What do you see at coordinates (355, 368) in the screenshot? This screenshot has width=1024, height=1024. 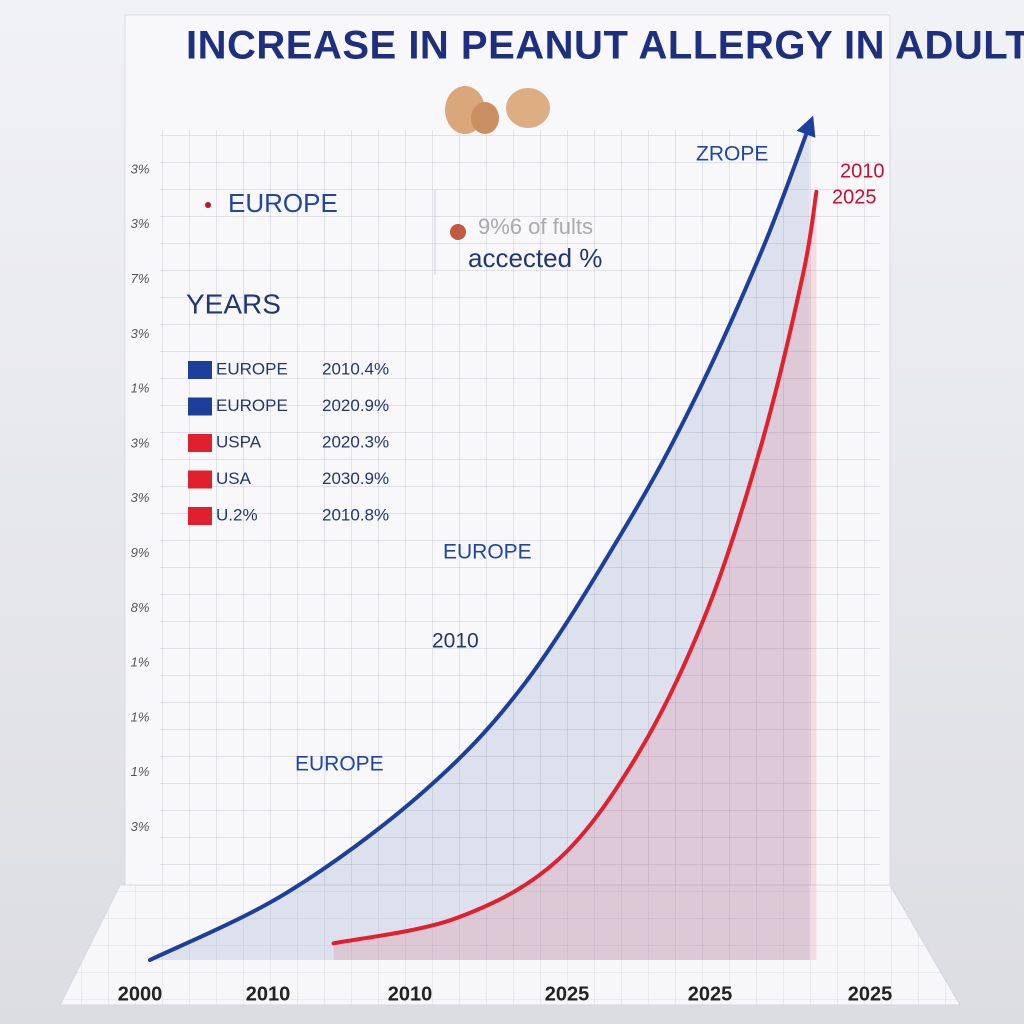 I see `legend-value: 2010.4%` at bounding box center [355, 368].